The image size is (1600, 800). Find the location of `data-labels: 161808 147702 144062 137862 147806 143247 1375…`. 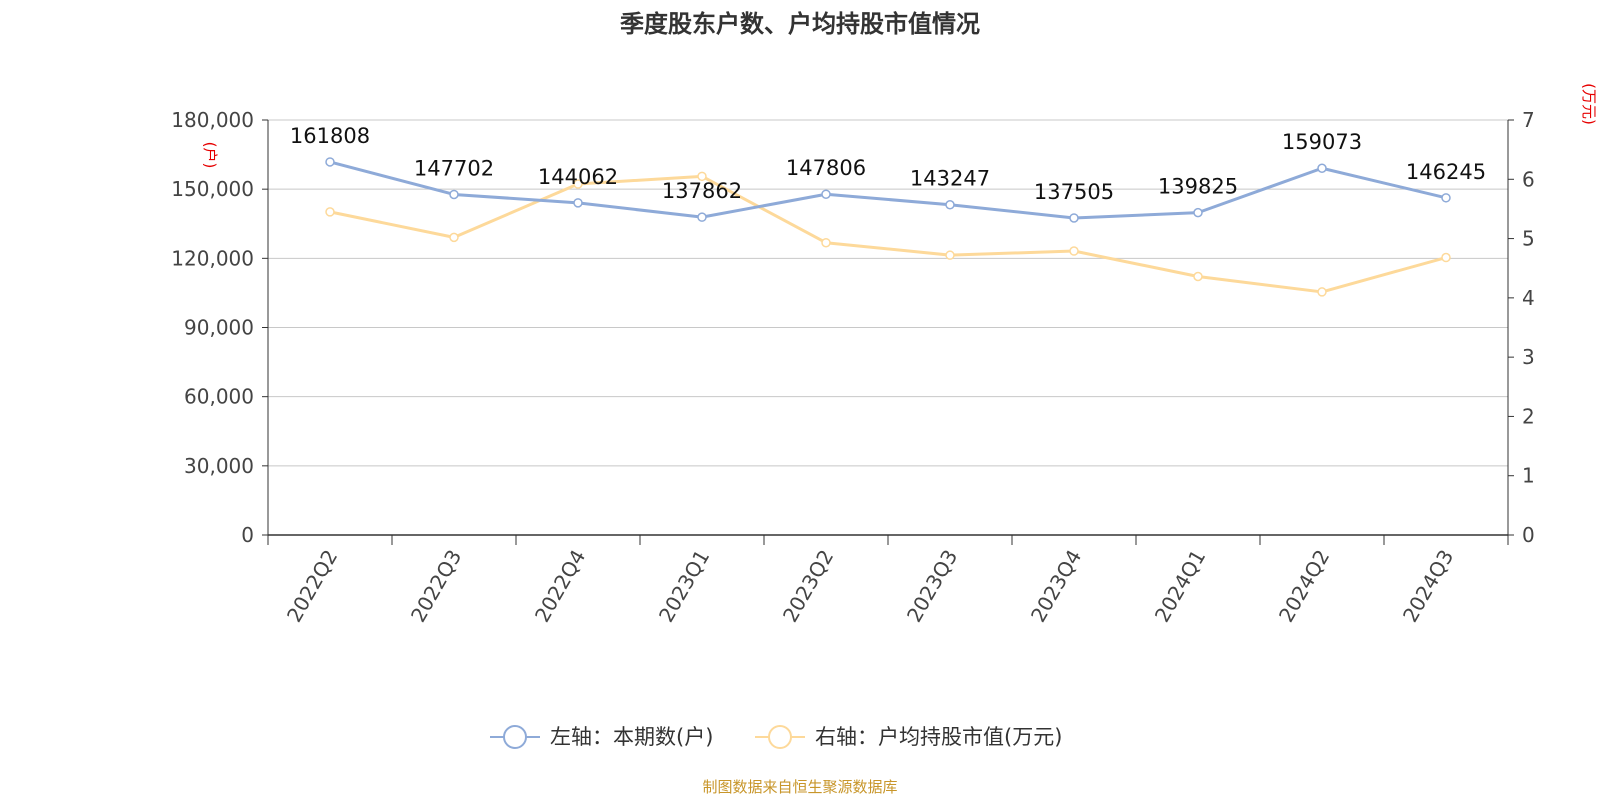

data-labels: 161808 147702 144062 137862 147806 143247 1375… is located at coordinates (888, 164).